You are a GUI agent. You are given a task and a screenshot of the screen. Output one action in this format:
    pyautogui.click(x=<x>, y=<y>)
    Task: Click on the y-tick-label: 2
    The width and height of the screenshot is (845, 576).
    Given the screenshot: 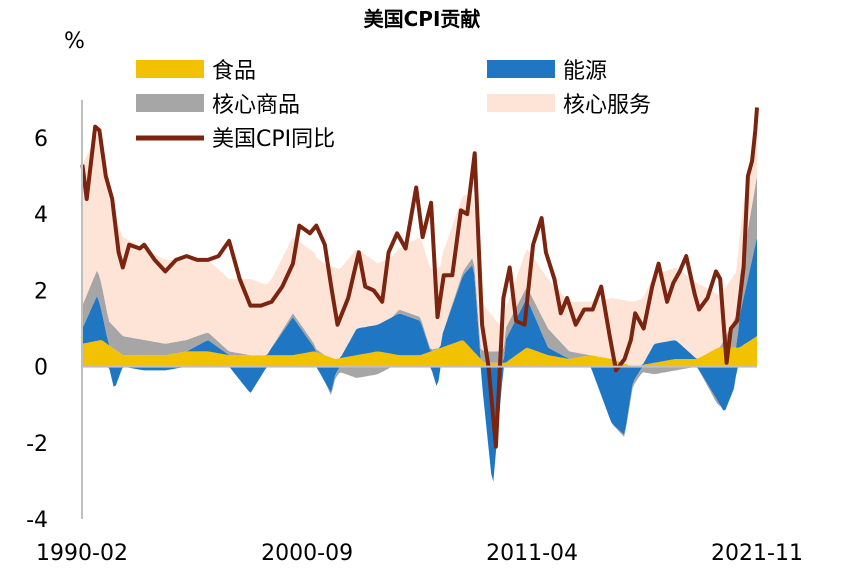 What is the action you would take?
    pyautogui.click(x=41, y=291)
    